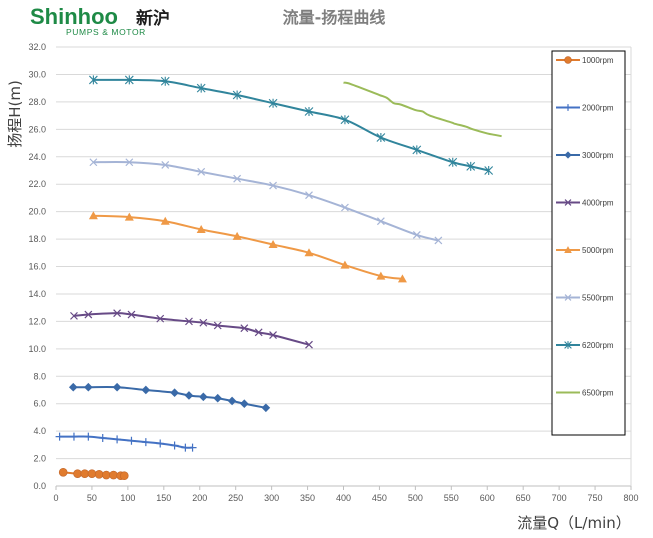  Describe the element at coordinates (523, 498) in the screenshot. I see `x-tick-13: 650` at that location.